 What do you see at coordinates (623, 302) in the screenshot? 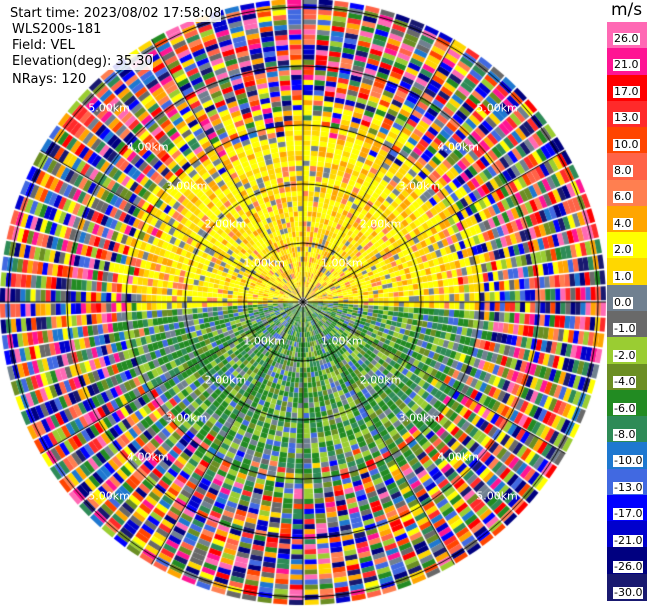
I see `colorbar-tick-label: 0.0` at bounding box center [623, 302].